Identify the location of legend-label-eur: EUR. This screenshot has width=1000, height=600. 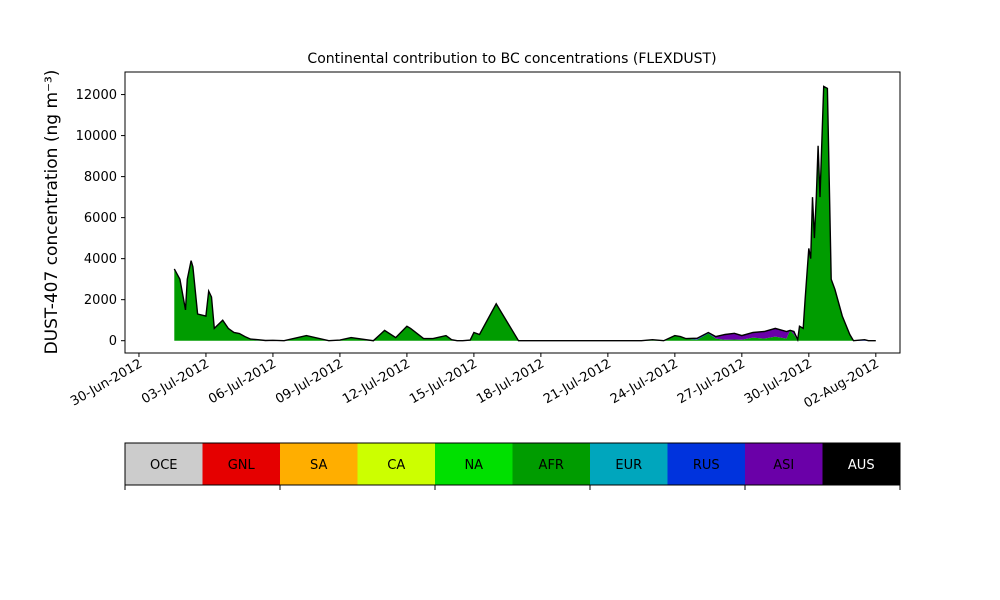
(628, 465).